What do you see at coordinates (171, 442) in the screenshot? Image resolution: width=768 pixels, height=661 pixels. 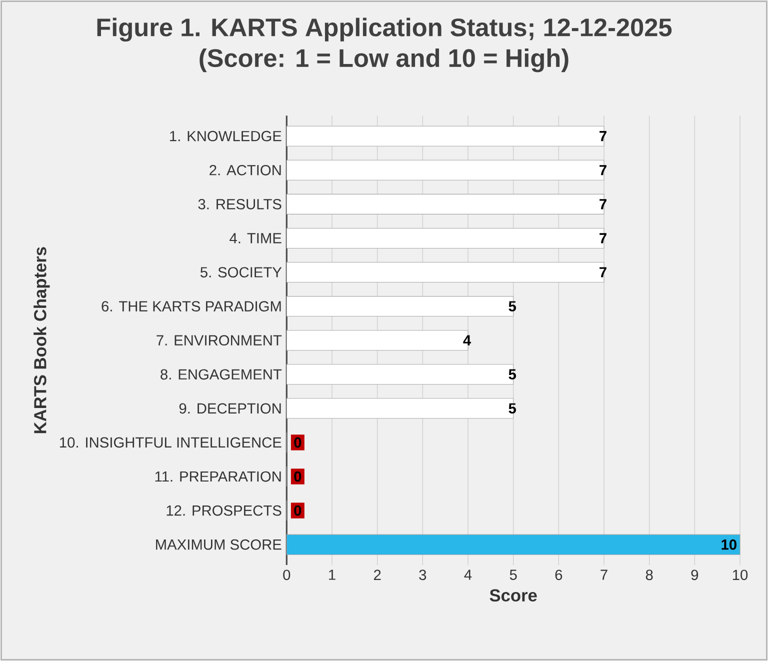 I see `y-tick-label: 10. INSIGHTFUL INTELLIGENCE` at bounding box center [171, 442].